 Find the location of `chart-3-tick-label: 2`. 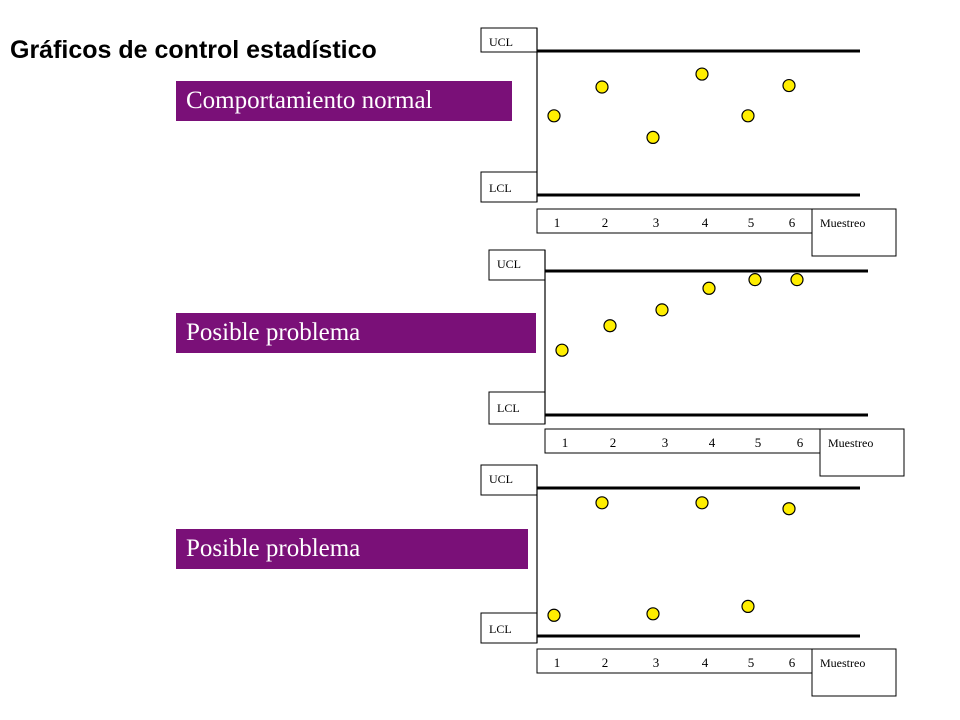

chart-3-tick-label: 2 is located at coordinates (605, 662).